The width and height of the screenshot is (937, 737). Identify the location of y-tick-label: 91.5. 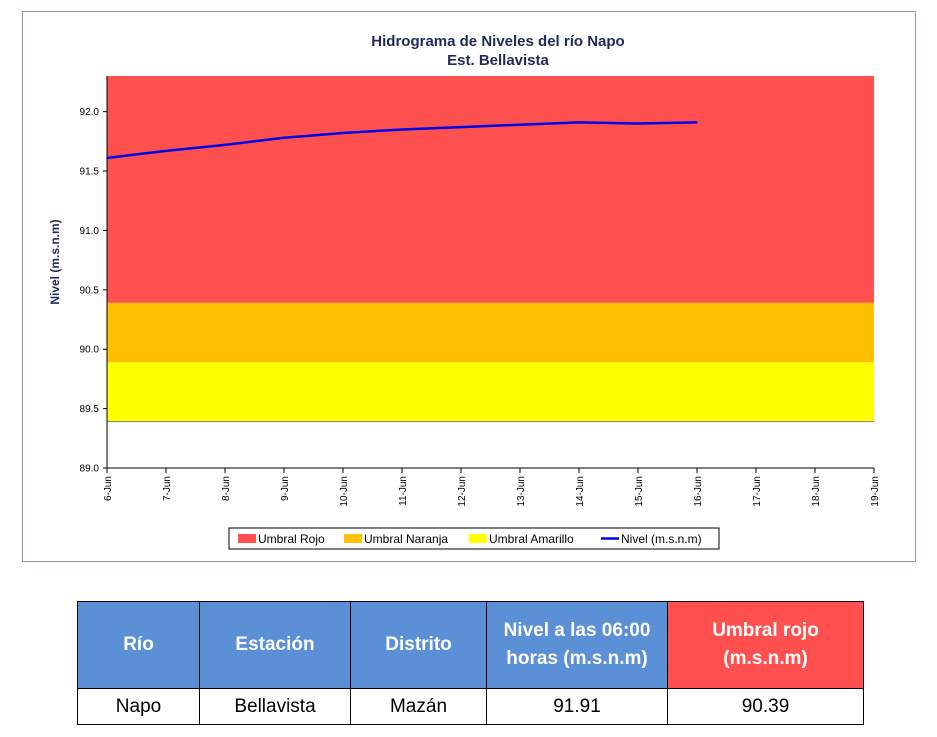
(90, 172).